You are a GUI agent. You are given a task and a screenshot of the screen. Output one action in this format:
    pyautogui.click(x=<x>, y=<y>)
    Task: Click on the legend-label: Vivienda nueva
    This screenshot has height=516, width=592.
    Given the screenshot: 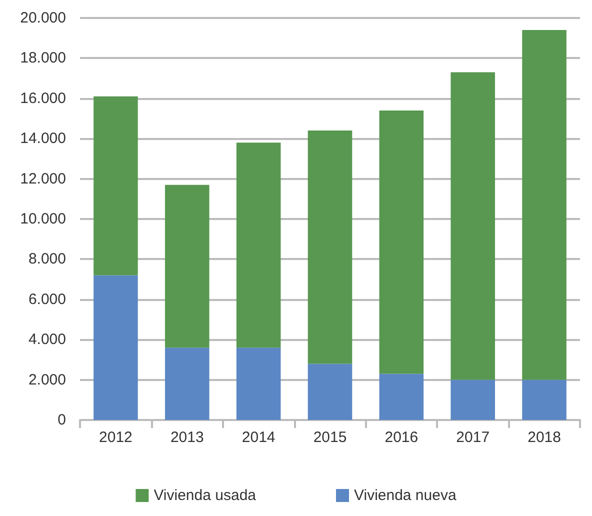 What is the action you would take?
    pyautogui.click(x=405, y=495)
    